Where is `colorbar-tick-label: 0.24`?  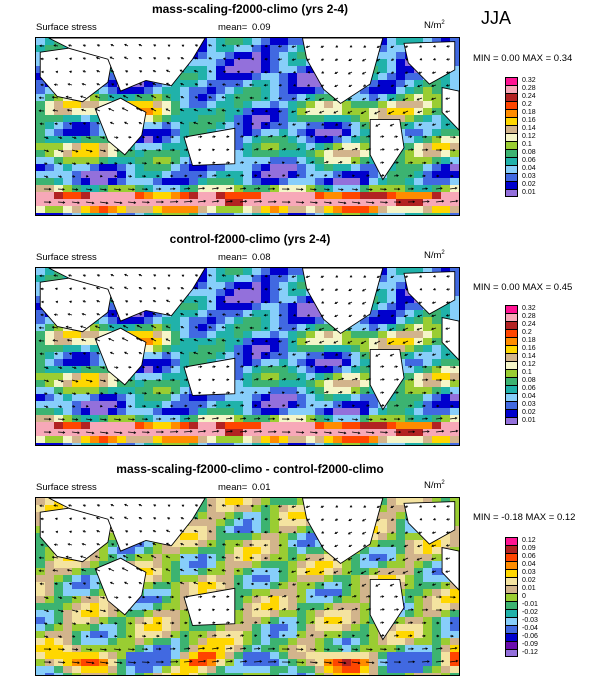 colorbar-tick-label: 0.24 is located at coordinates (529, 96).